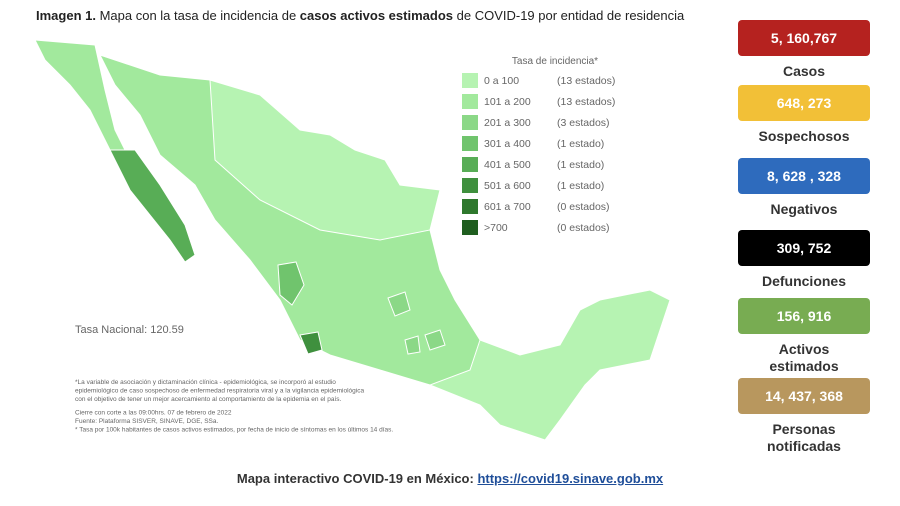  What do you see at coordinates (435, 340) in the screenshot?
I see `cdmx` at bounding box center [435, 340].